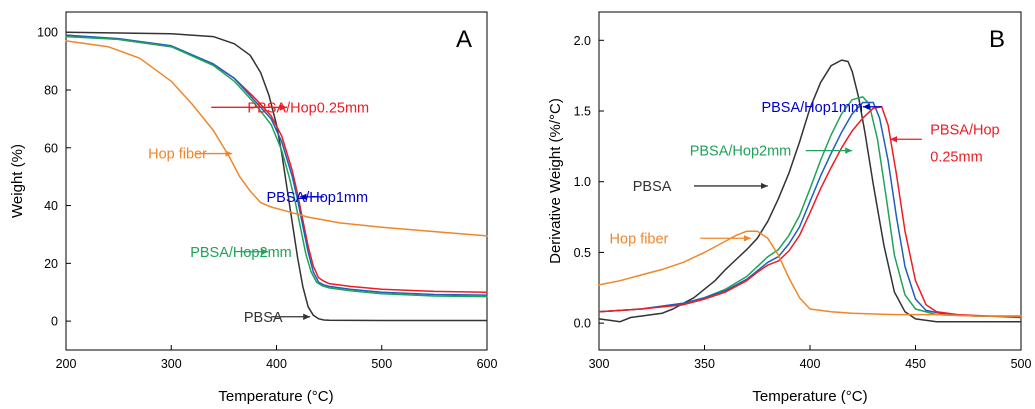 The height and width of the screenshot is (409, 1035). I want to click on y-tick-label: 0.5, so click(582, 253).